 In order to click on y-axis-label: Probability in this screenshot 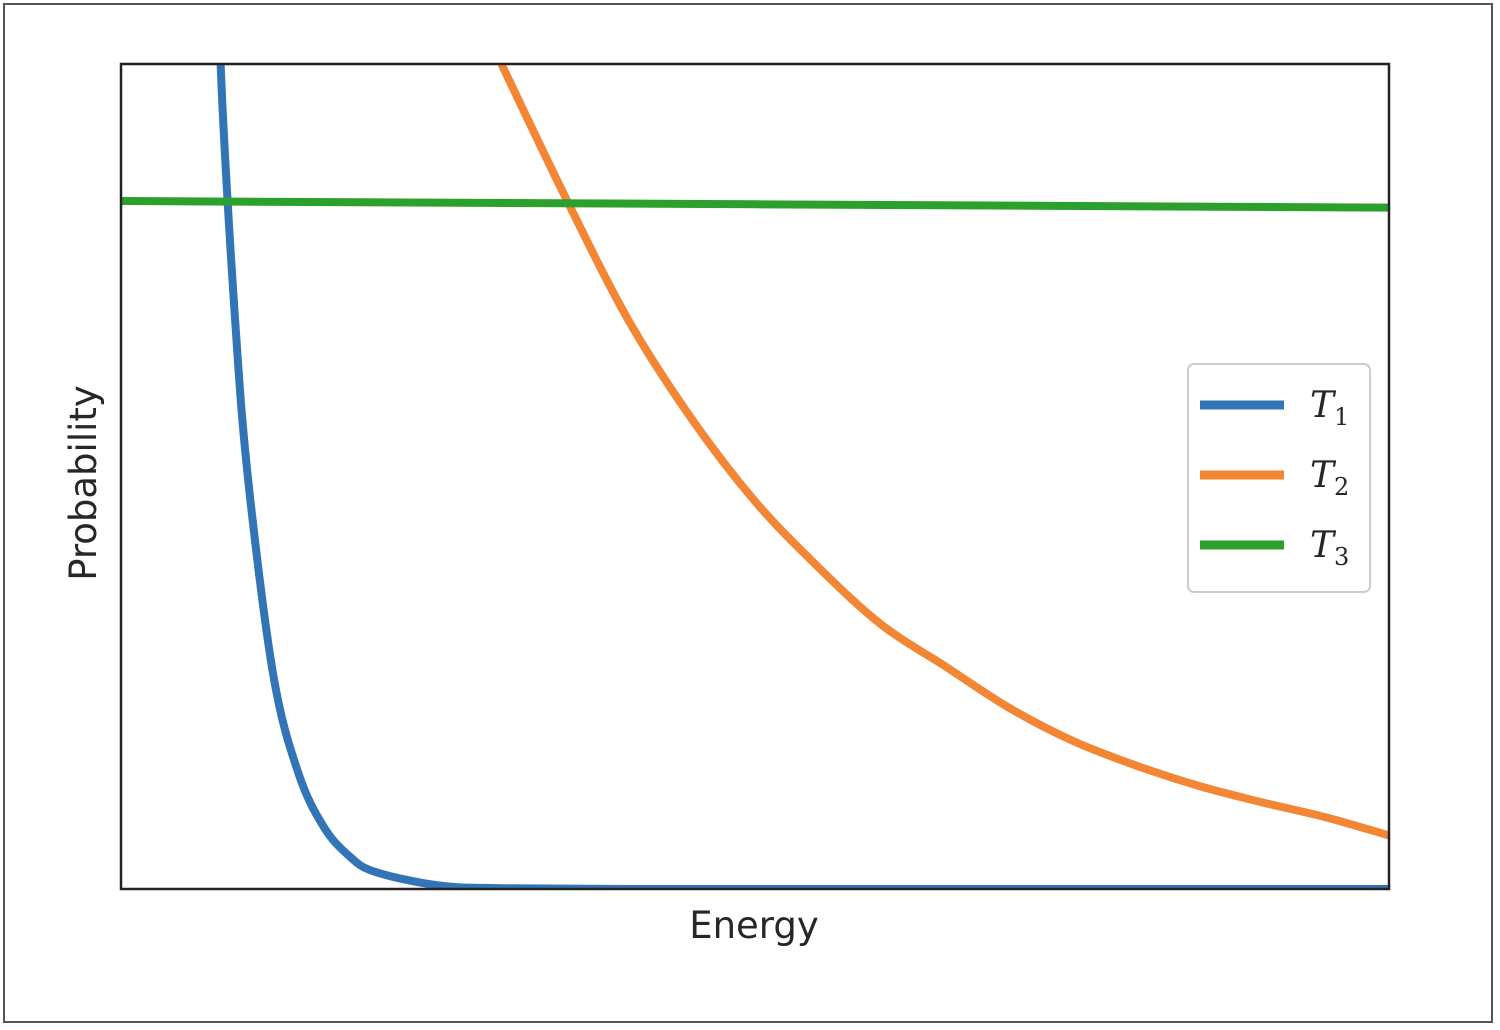, I will do `click(83, 483)`.